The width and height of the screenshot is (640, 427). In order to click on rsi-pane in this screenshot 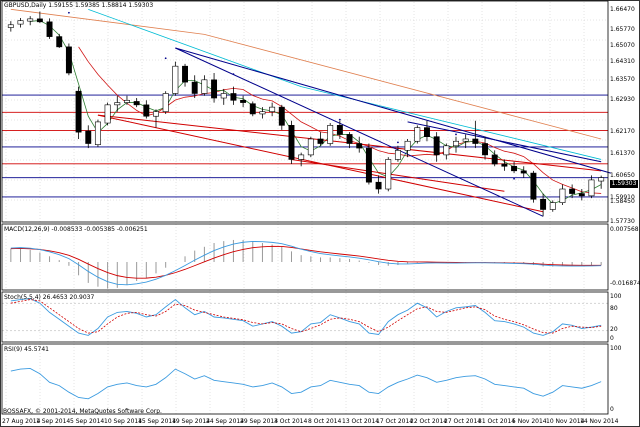, I will do `click(306, 383)`.